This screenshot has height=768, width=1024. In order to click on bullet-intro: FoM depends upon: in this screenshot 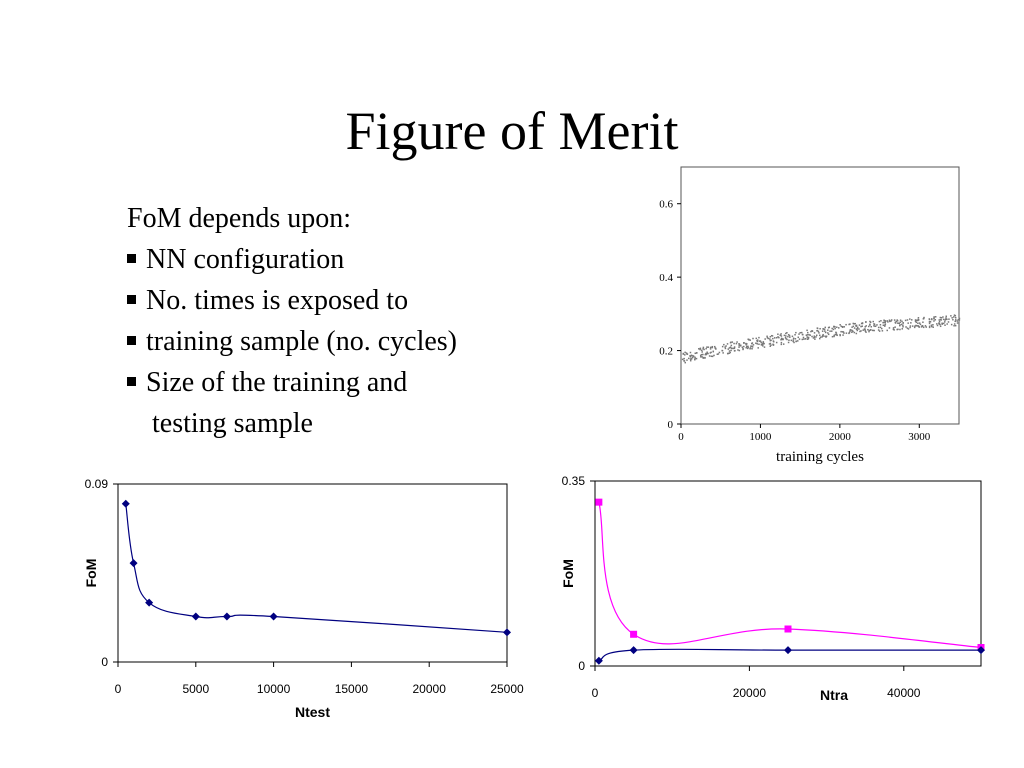, I will do `click(239, 218)`.